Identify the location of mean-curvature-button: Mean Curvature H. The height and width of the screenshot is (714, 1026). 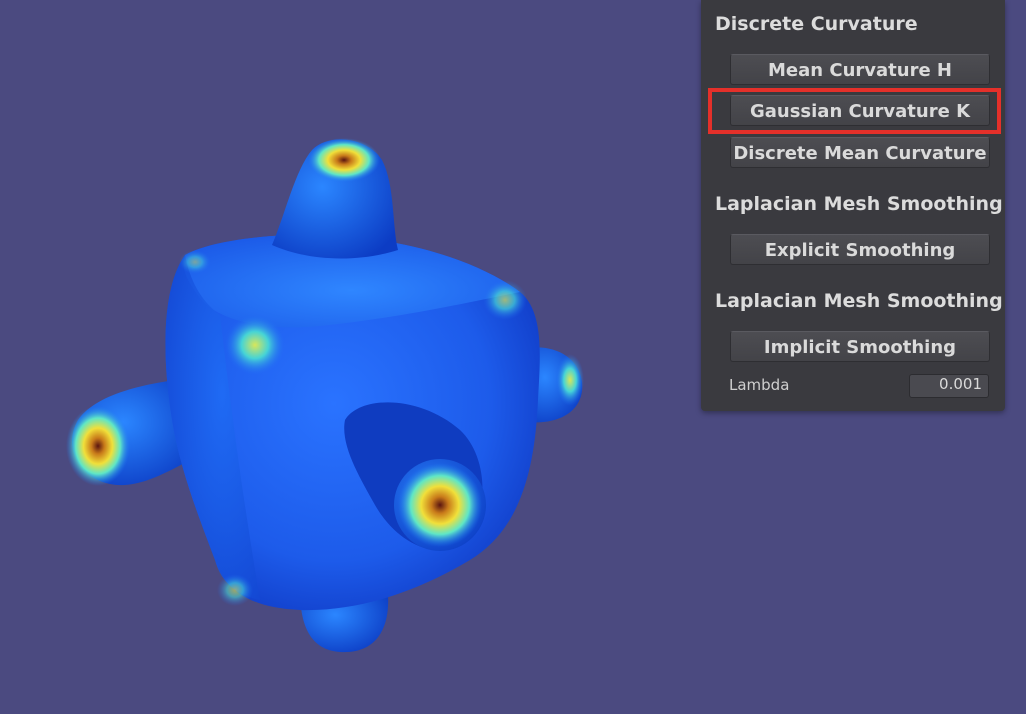
(860, 69).